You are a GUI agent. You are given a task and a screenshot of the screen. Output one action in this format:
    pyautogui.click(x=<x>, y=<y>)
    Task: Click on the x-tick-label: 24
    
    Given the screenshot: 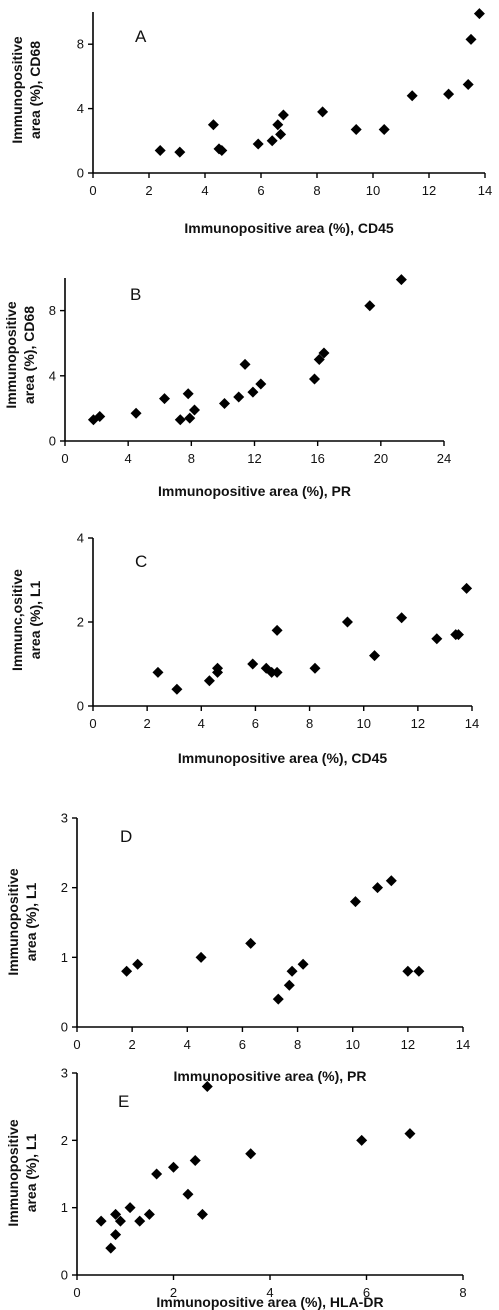 What is the action you would take?
    pyautogui.click(x=444, y=458)
    